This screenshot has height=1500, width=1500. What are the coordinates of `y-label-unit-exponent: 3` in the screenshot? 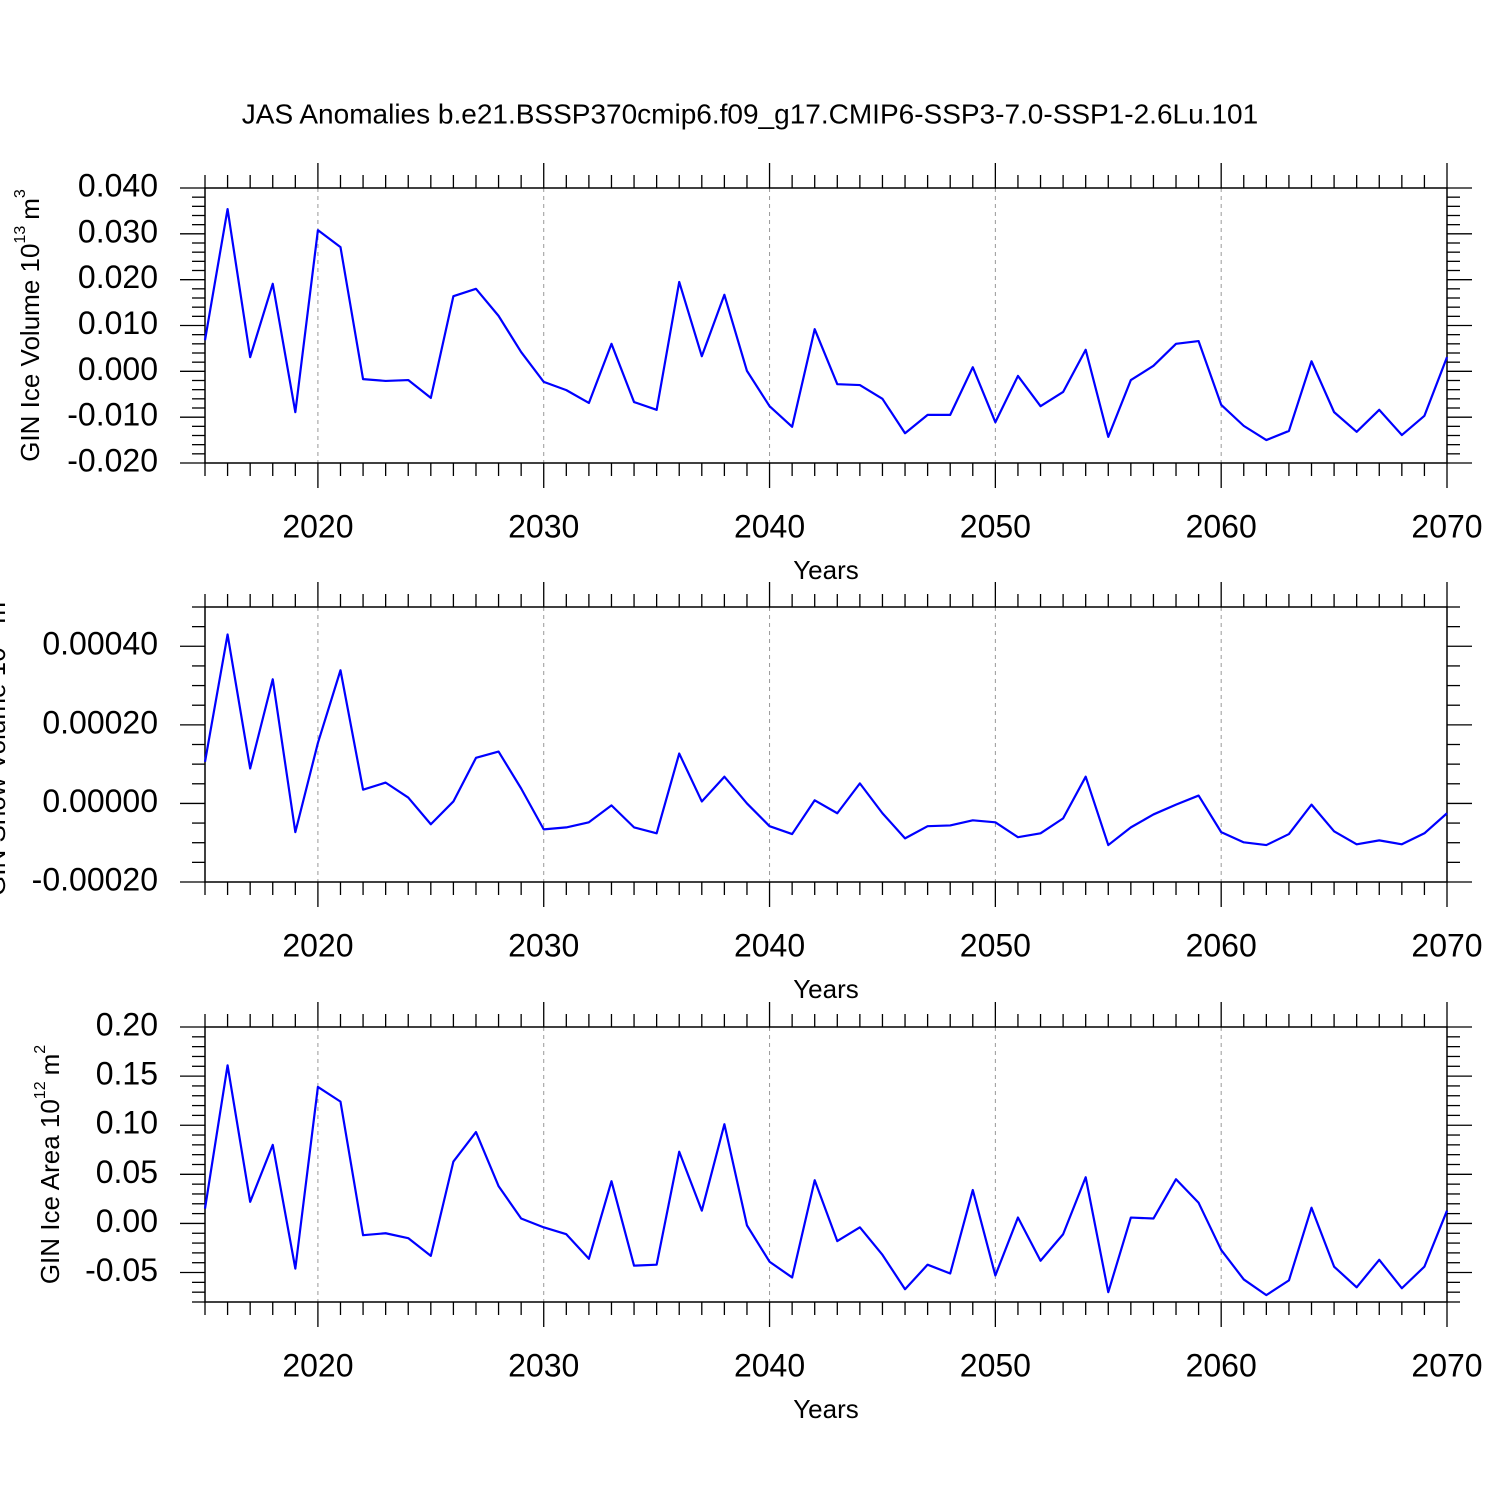 It's located at (20, 193).